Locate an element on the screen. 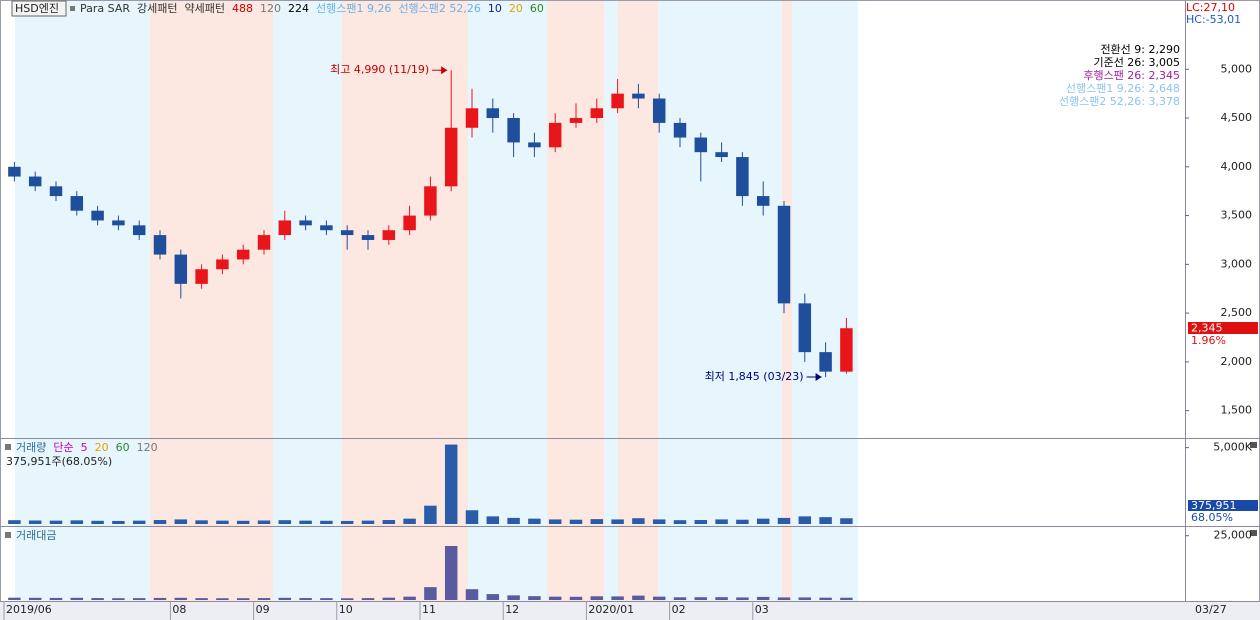 The image size is (1260, 620). x-tick-label: 08 is located at coordinates (179, 609).